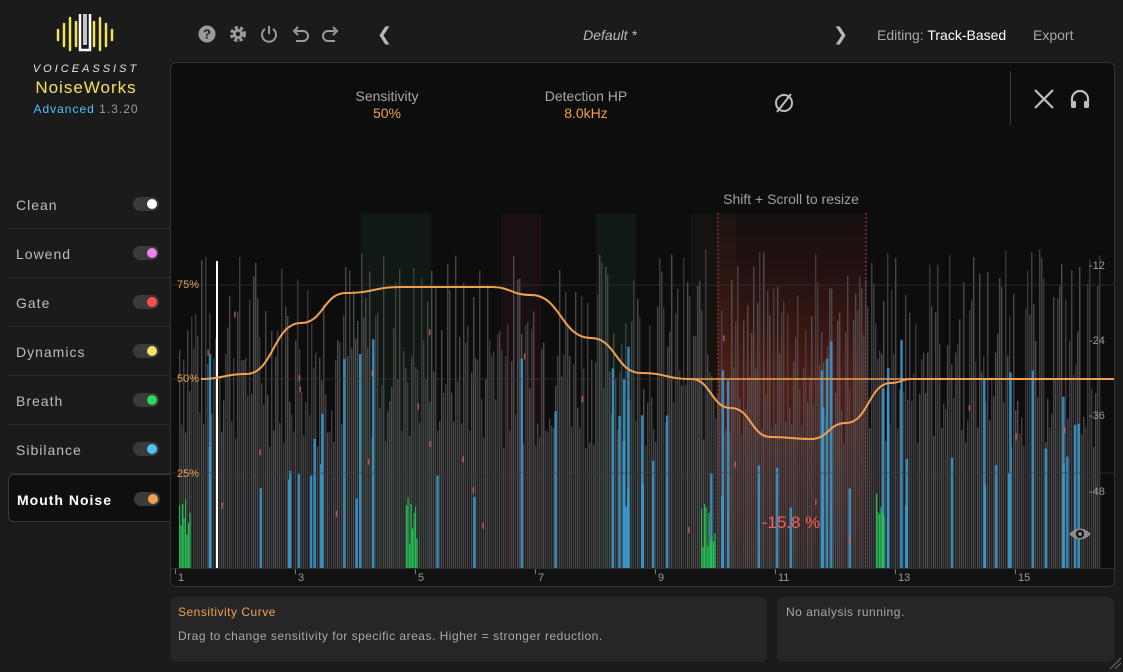  Describe the element at coordinates (1080, 99) in the screenshot. I see `headphones-icon` at that location.